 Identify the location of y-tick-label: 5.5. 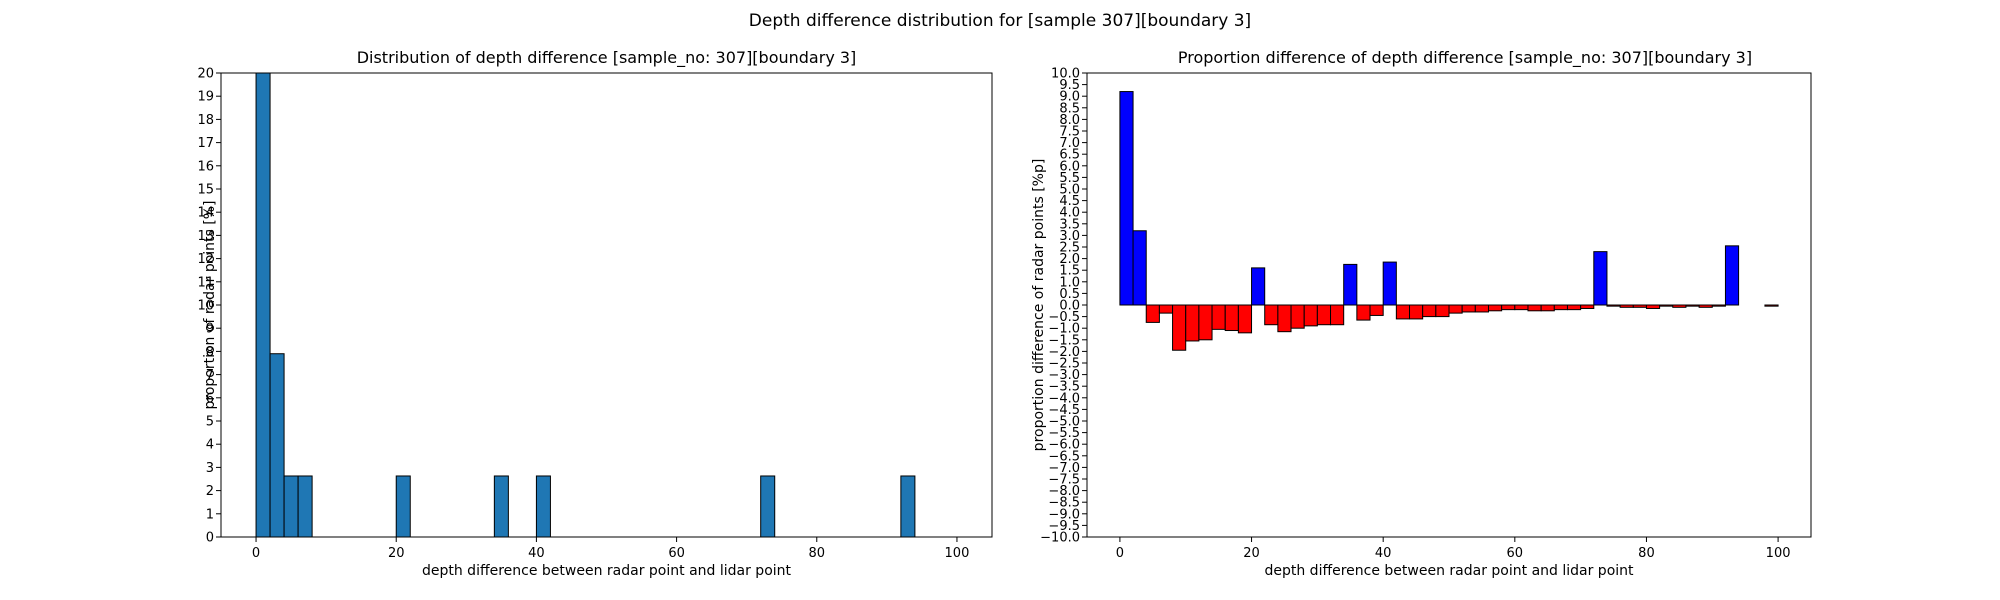
(1069, 178).